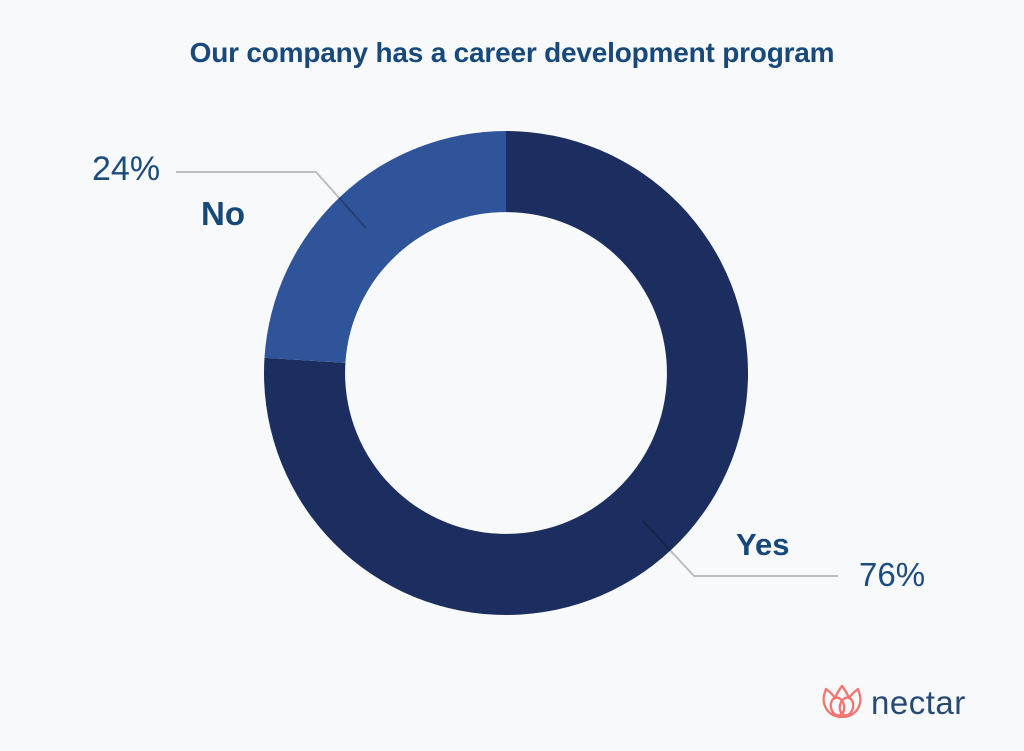 This screenshot has width=1024, height=751. I want to click on yes-value-label: 76%, so click(892, 574).